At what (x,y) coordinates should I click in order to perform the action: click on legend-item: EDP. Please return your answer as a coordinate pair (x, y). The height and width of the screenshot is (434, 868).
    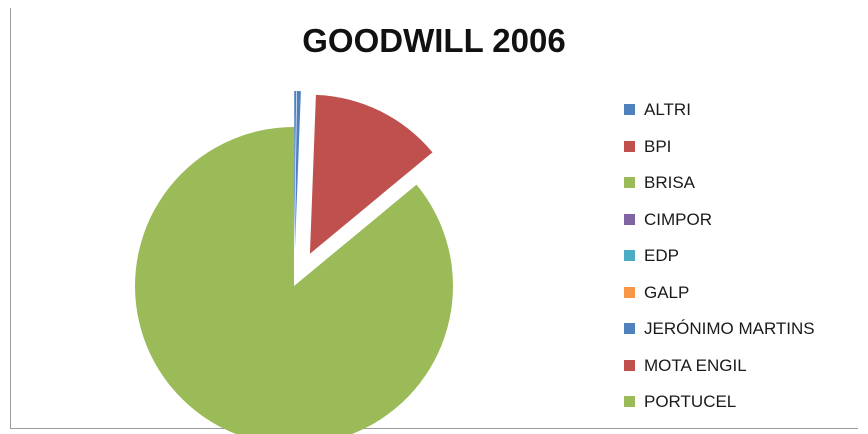
    Looking at the image, I should click on (719, 264).